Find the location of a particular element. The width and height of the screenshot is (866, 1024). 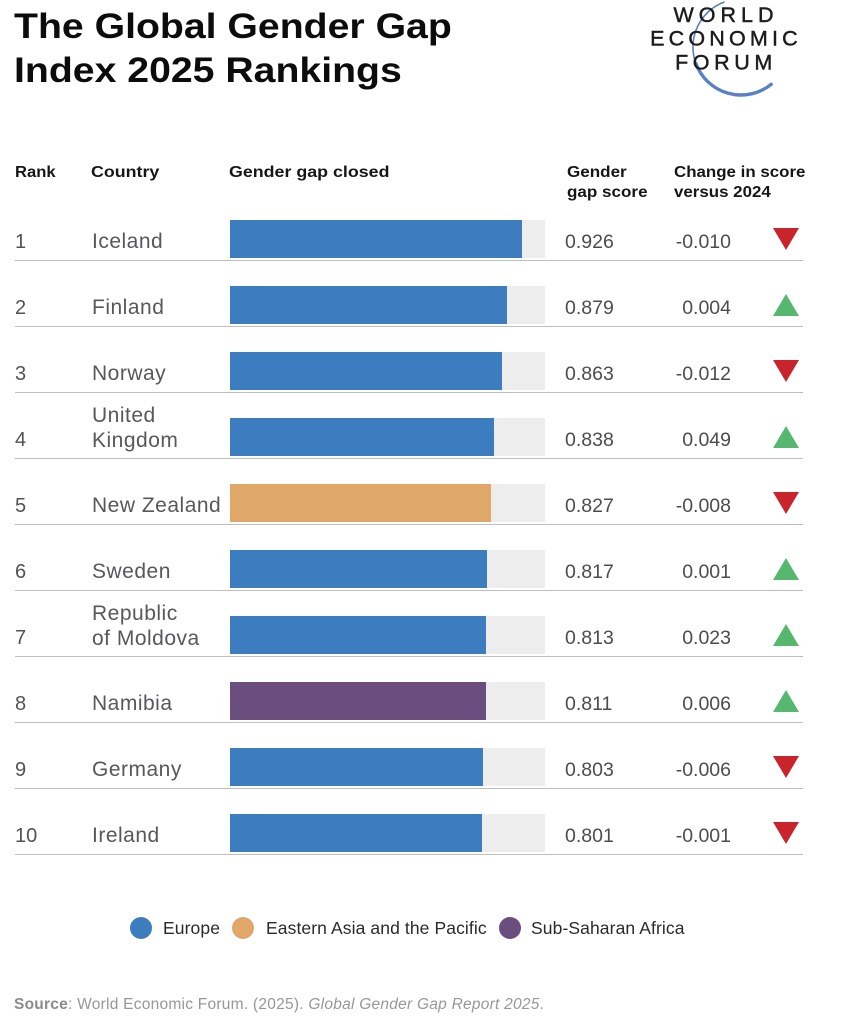

svg-text: WORLD is located at coordinates (725, 15).